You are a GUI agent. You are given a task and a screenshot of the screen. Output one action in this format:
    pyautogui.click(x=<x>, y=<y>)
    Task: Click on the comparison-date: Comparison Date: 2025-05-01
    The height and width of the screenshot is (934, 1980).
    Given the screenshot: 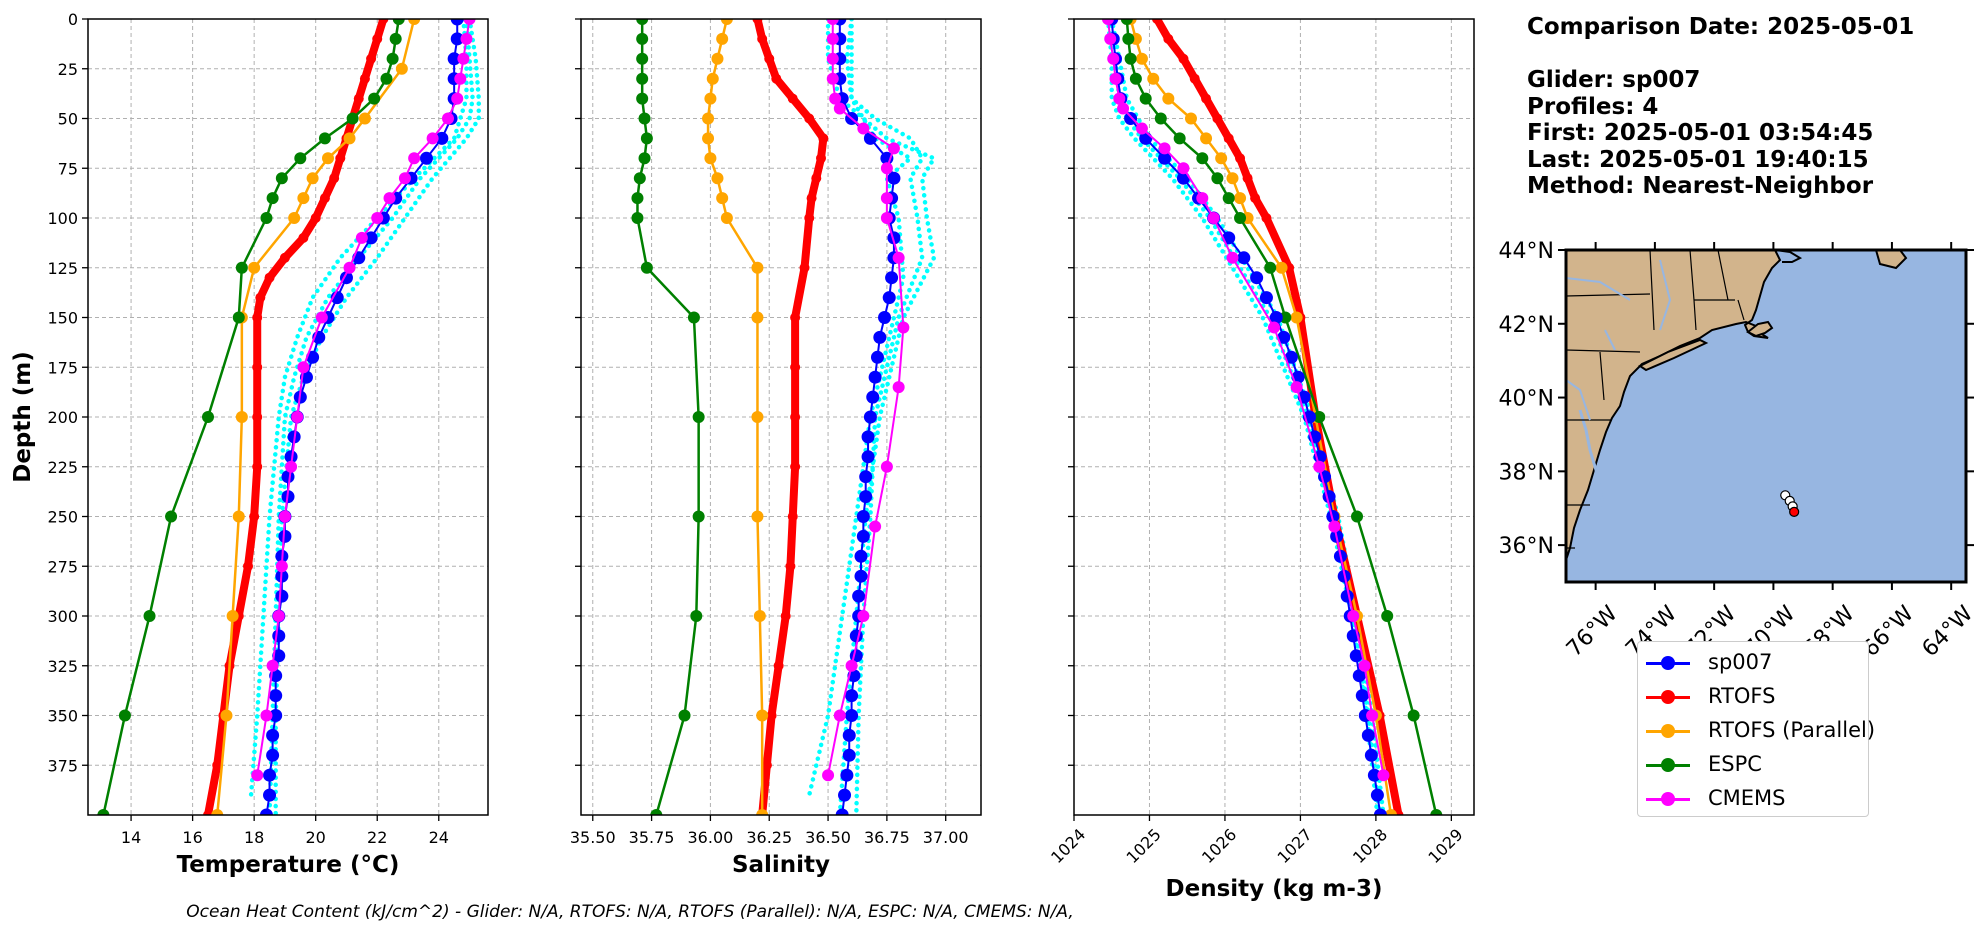 What is the action you would take?
    pyautogui.click(x=1721, y=27)
    